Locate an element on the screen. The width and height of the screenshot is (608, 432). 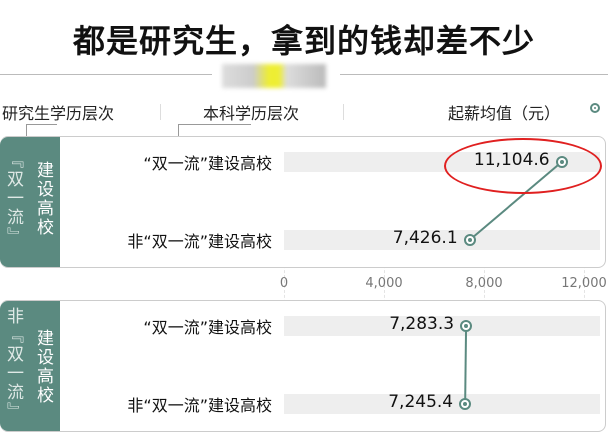
x-tick-label: 8,000 is located at coordinates (484, 283).